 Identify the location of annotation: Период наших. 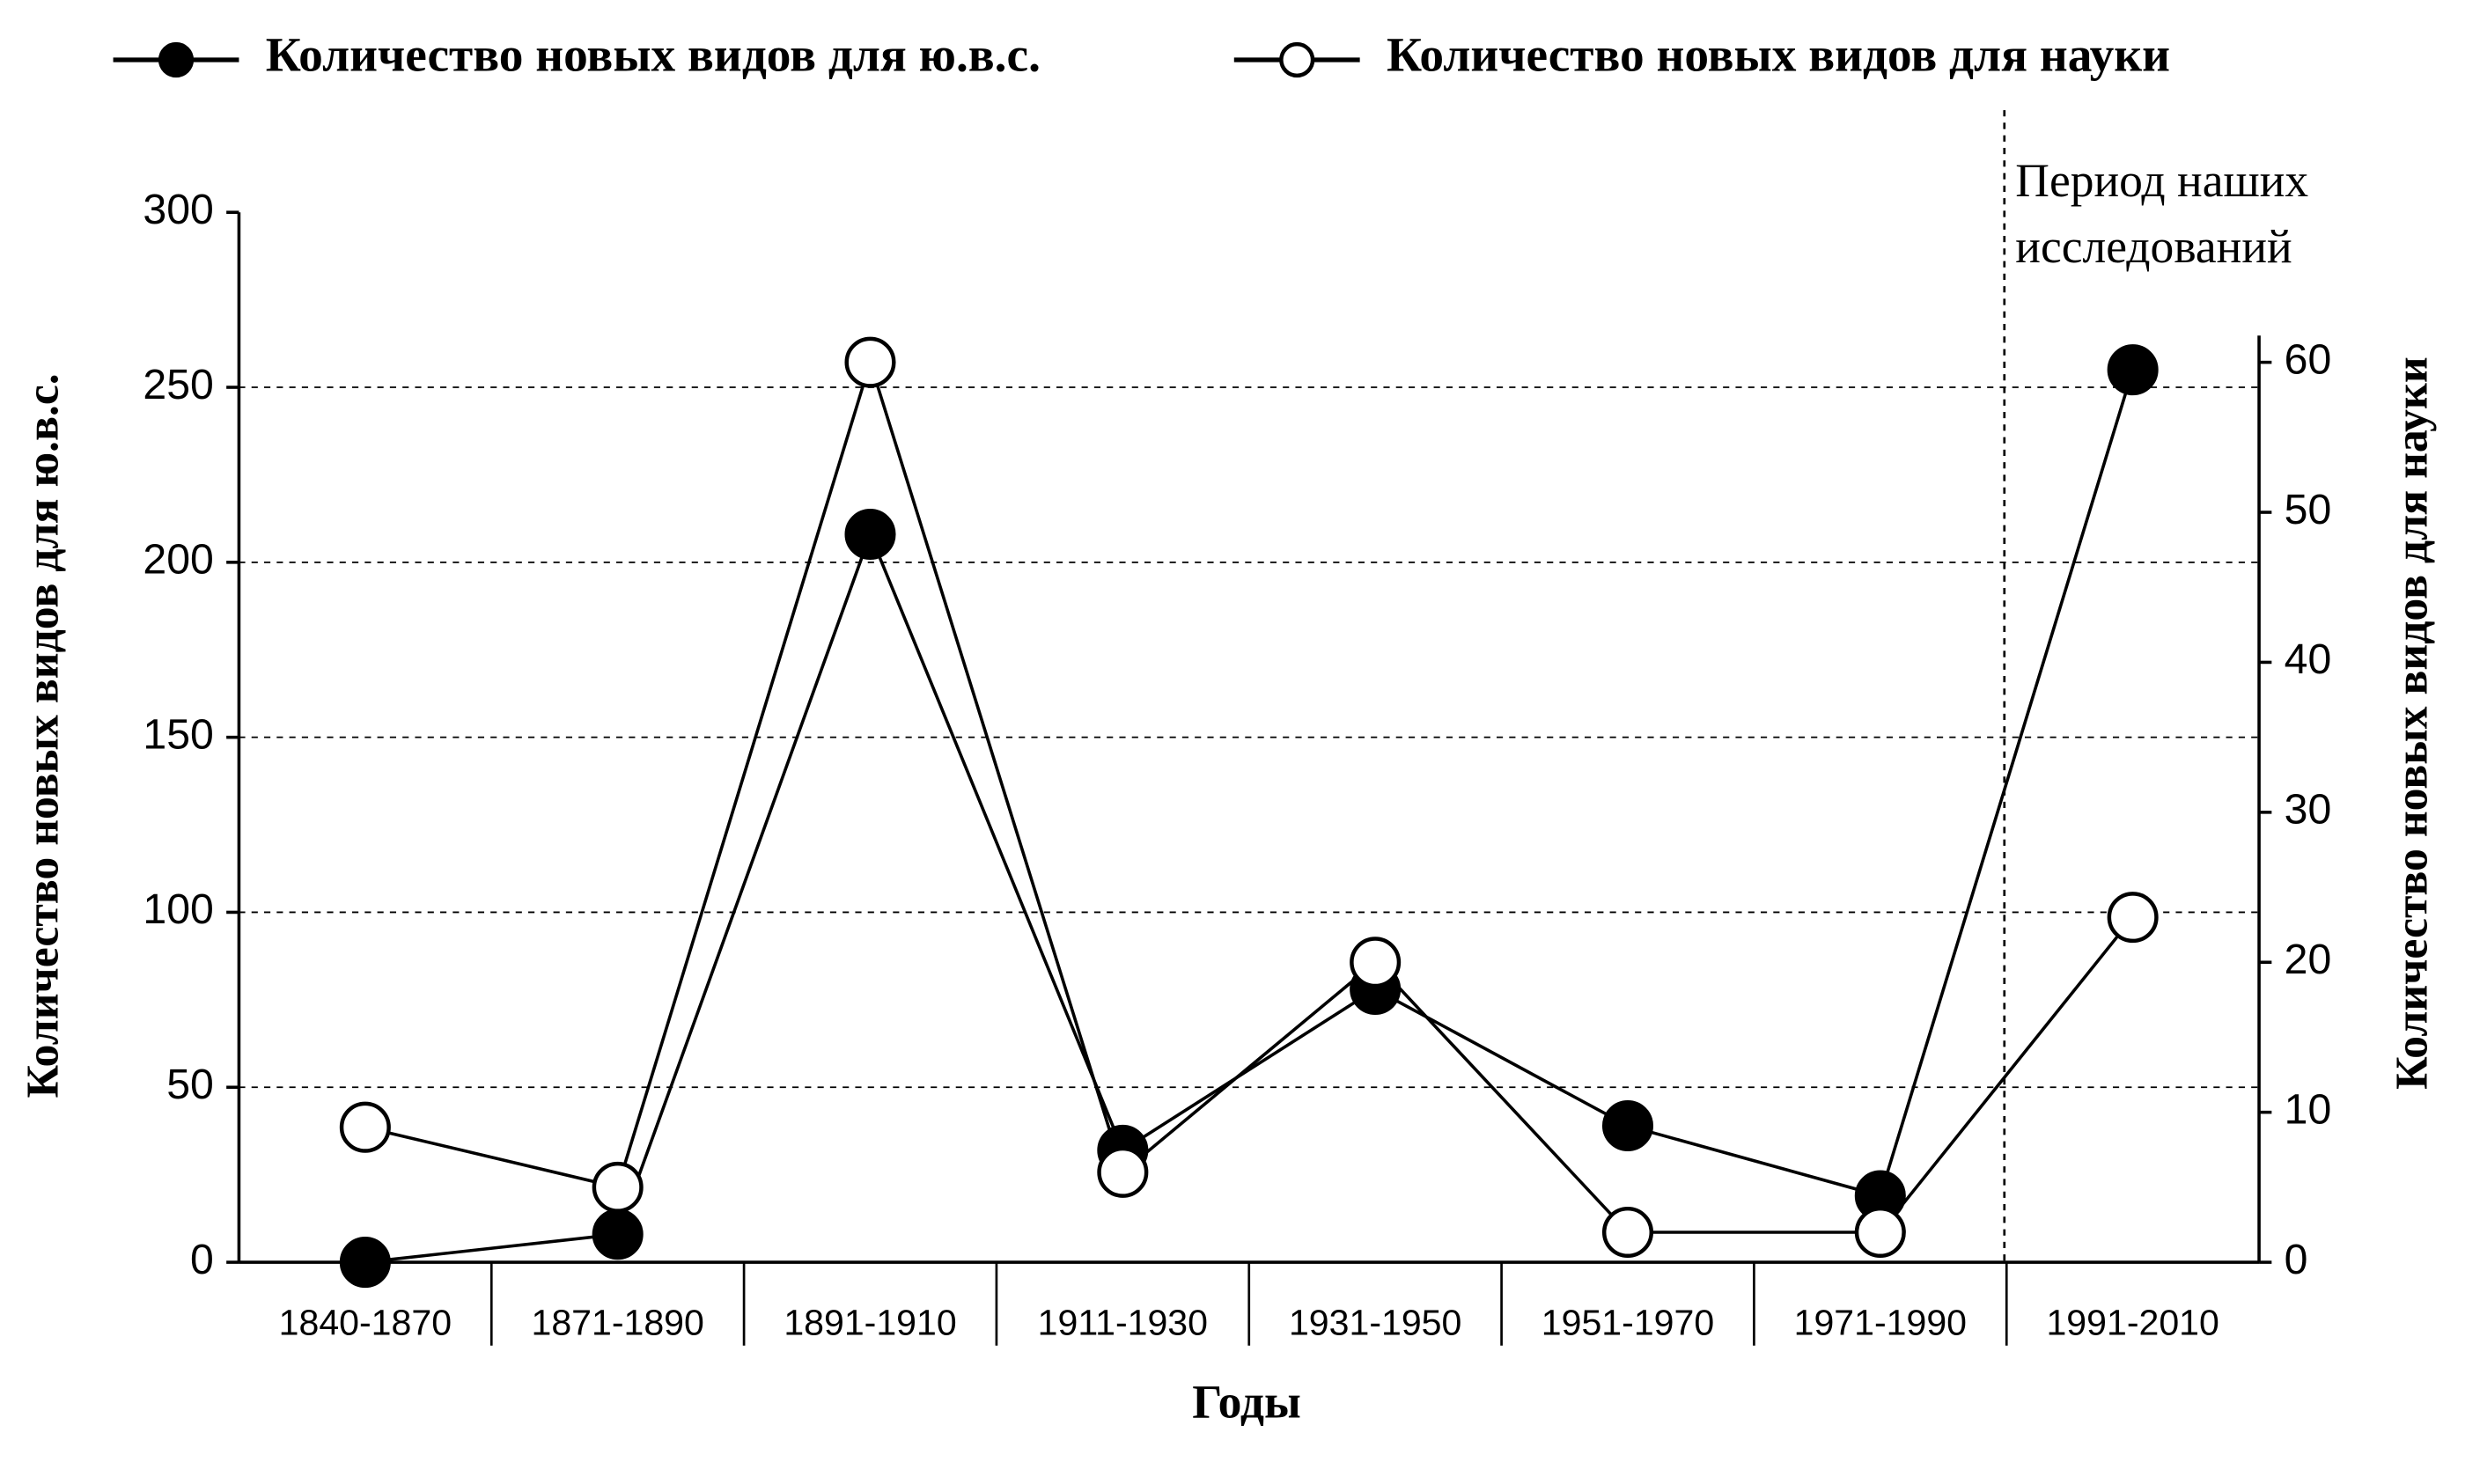
(2161, 180).